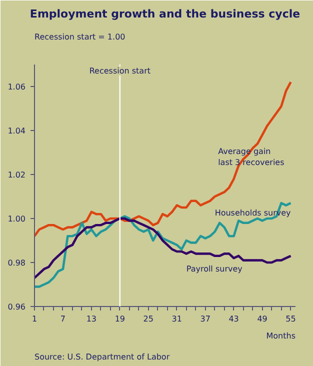 Image resolution: width=313 pixels, height=366 pixels. I want to click on y-tick-label: 1.00, so click(17, 219).